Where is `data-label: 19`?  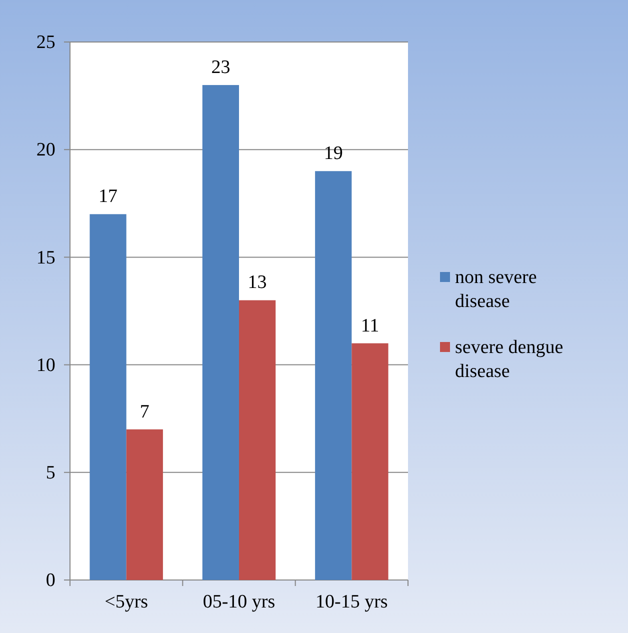 data-label: 19 is located at coordinates (333, 153).